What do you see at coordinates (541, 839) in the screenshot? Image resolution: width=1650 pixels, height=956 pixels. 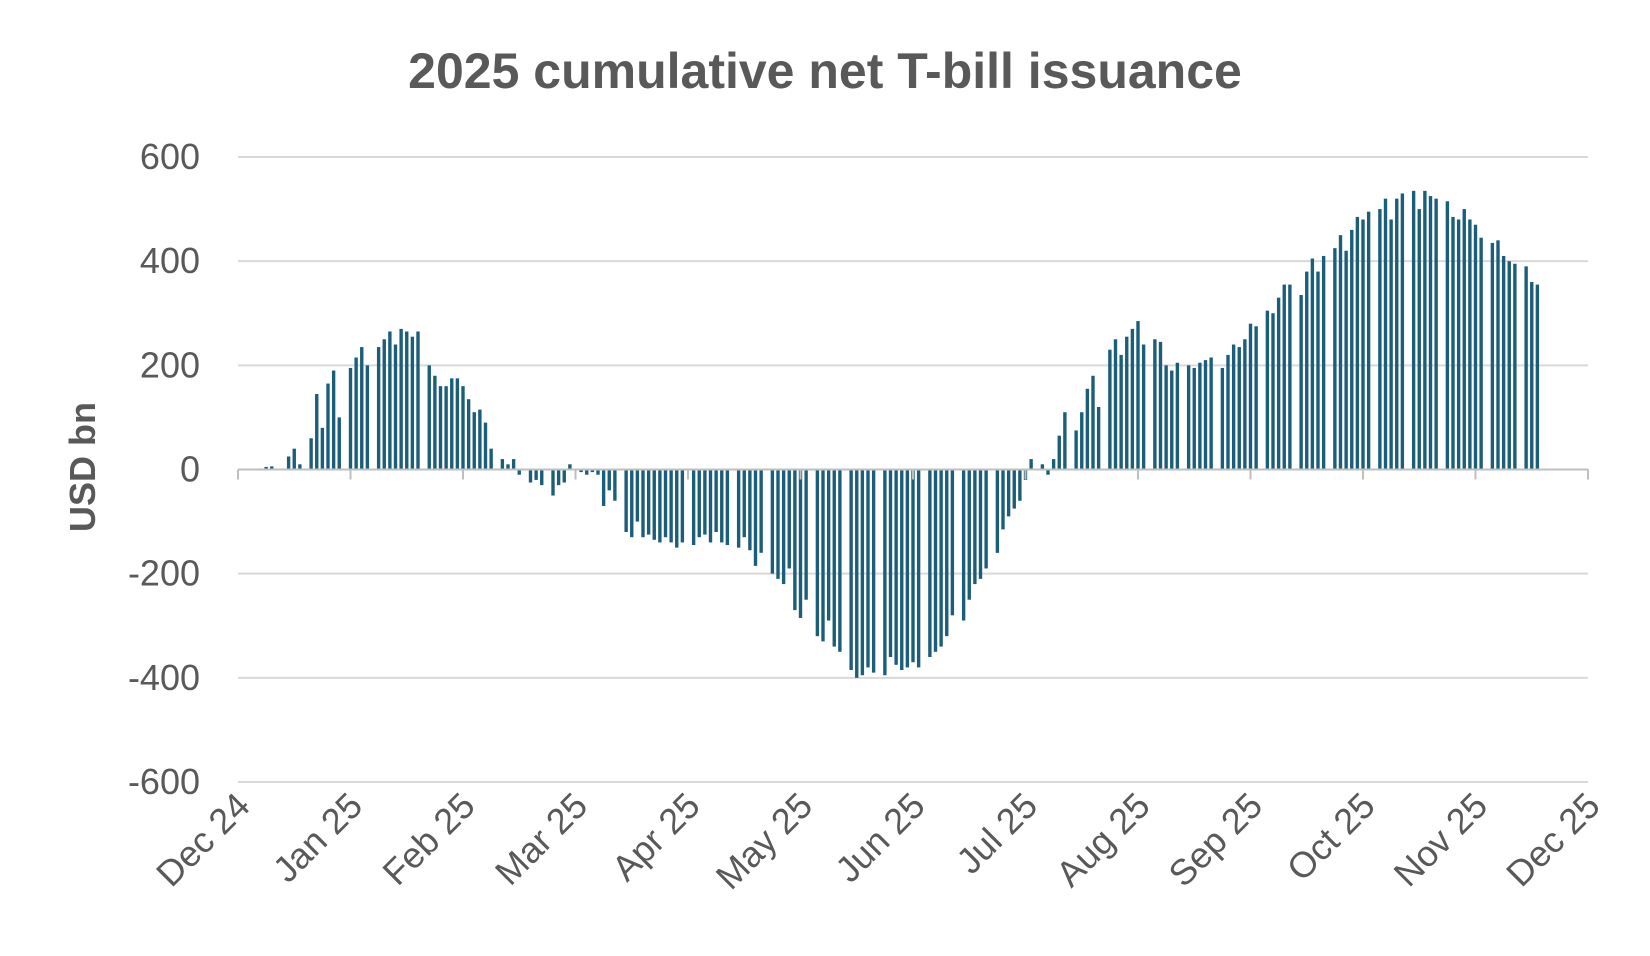 I see `x-tick-label: Mar 25` at bounding box center [541, 839].